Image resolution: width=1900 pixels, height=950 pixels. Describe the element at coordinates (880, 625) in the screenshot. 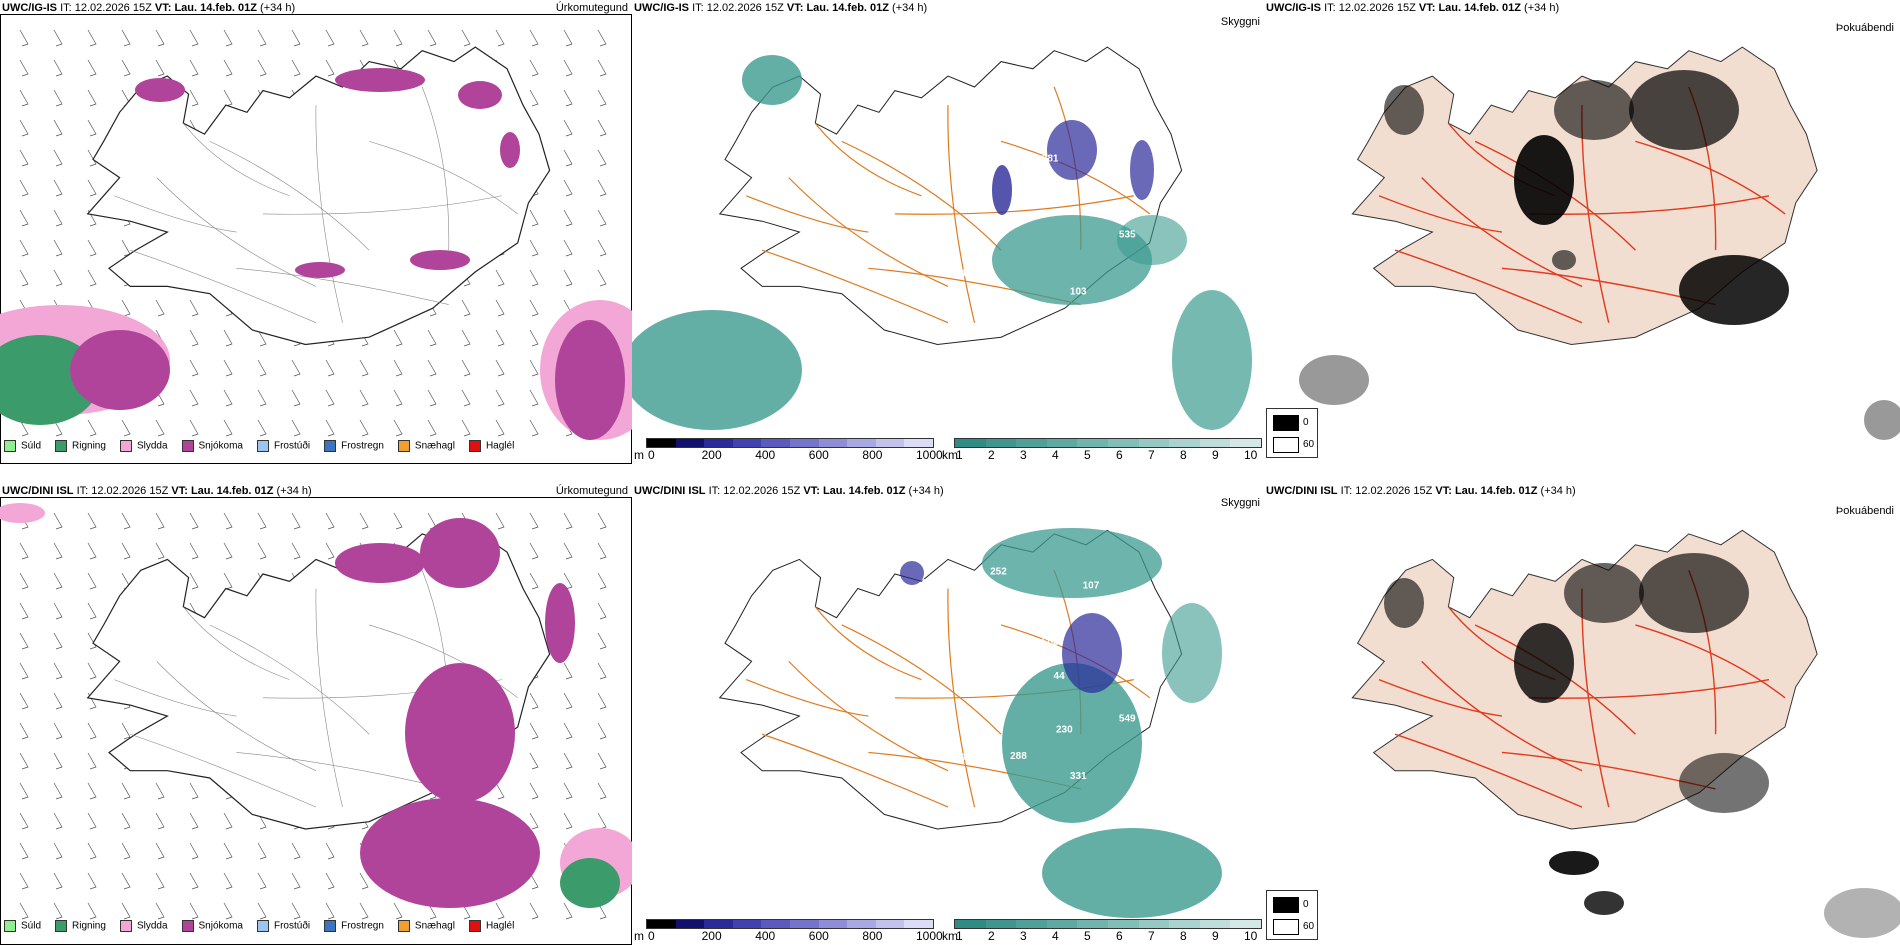

I see `visibility-value-label: 365` at that location.